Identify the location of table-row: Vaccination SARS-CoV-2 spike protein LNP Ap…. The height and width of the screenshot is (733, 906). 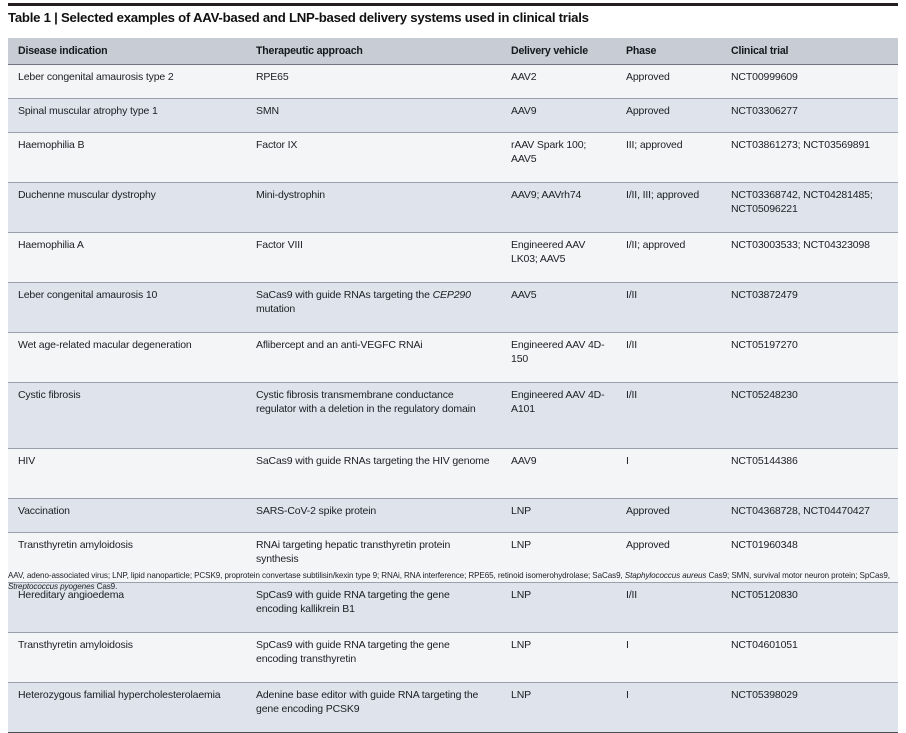
(453, 515).